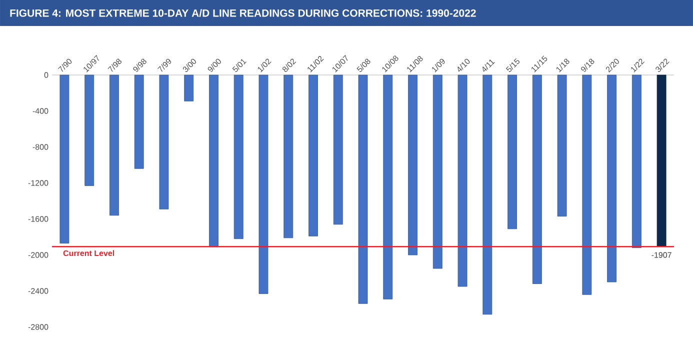 The height and width of the screenshot is (339, 693). Describe the element at coordinates (38, 291) in the screenshot. I see `y-tick-label: -2400` at that location.